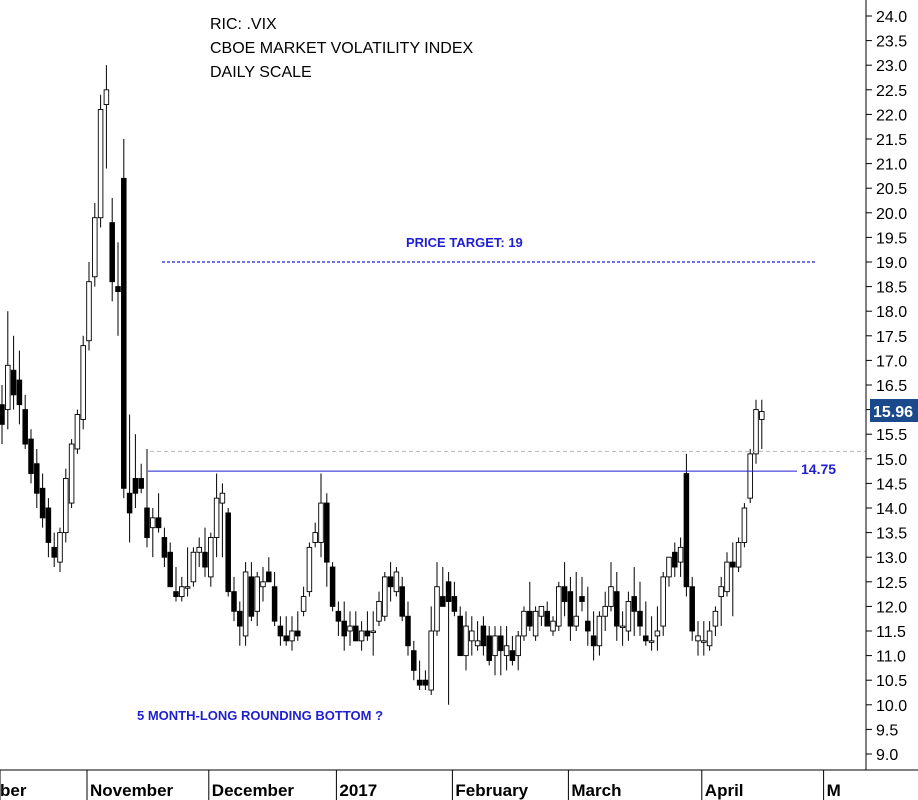  What do you see at coordinates (13, 790) in the screenshot?
I see `x-tick-label: ber` at bounding box center [13, 790].